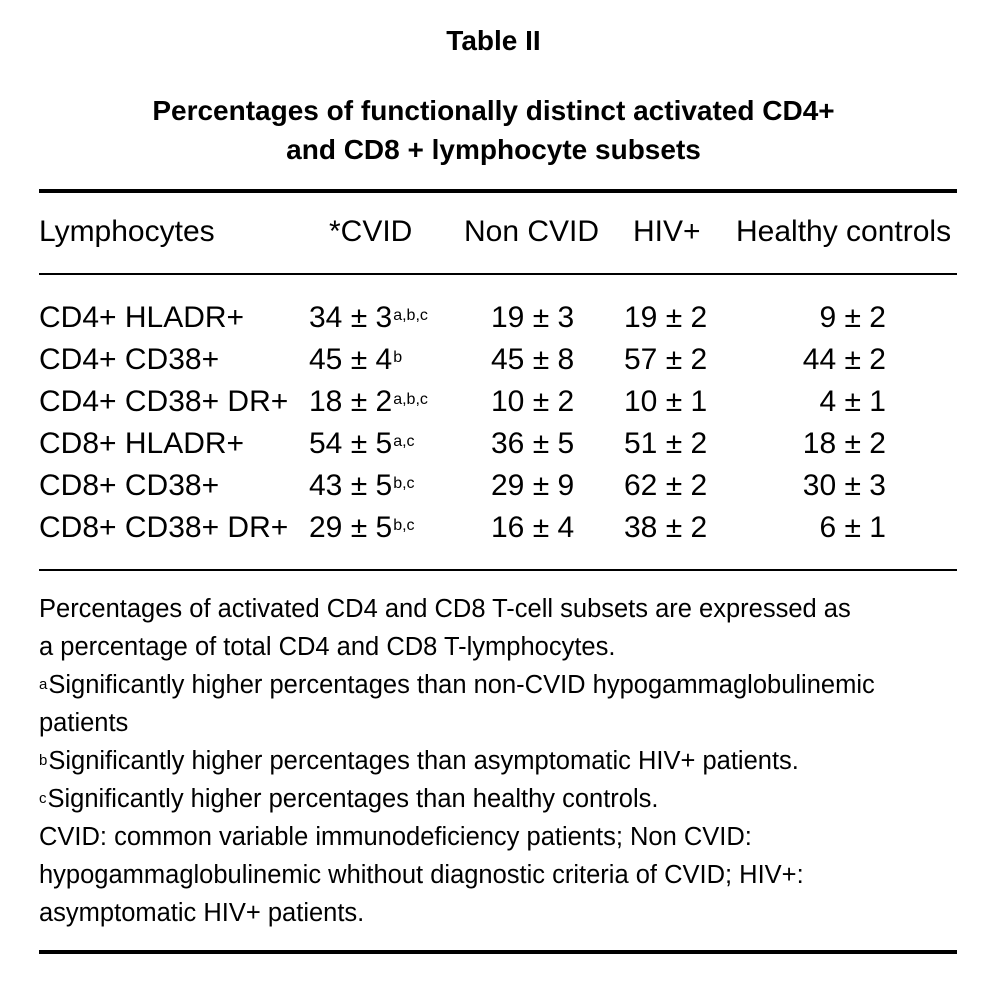 The image size is (987, 993). What do you see at coordinates (532, 231) in the screenshot?
I see `header-non-cvid: Non CVID` at bounding box center [532, 231].